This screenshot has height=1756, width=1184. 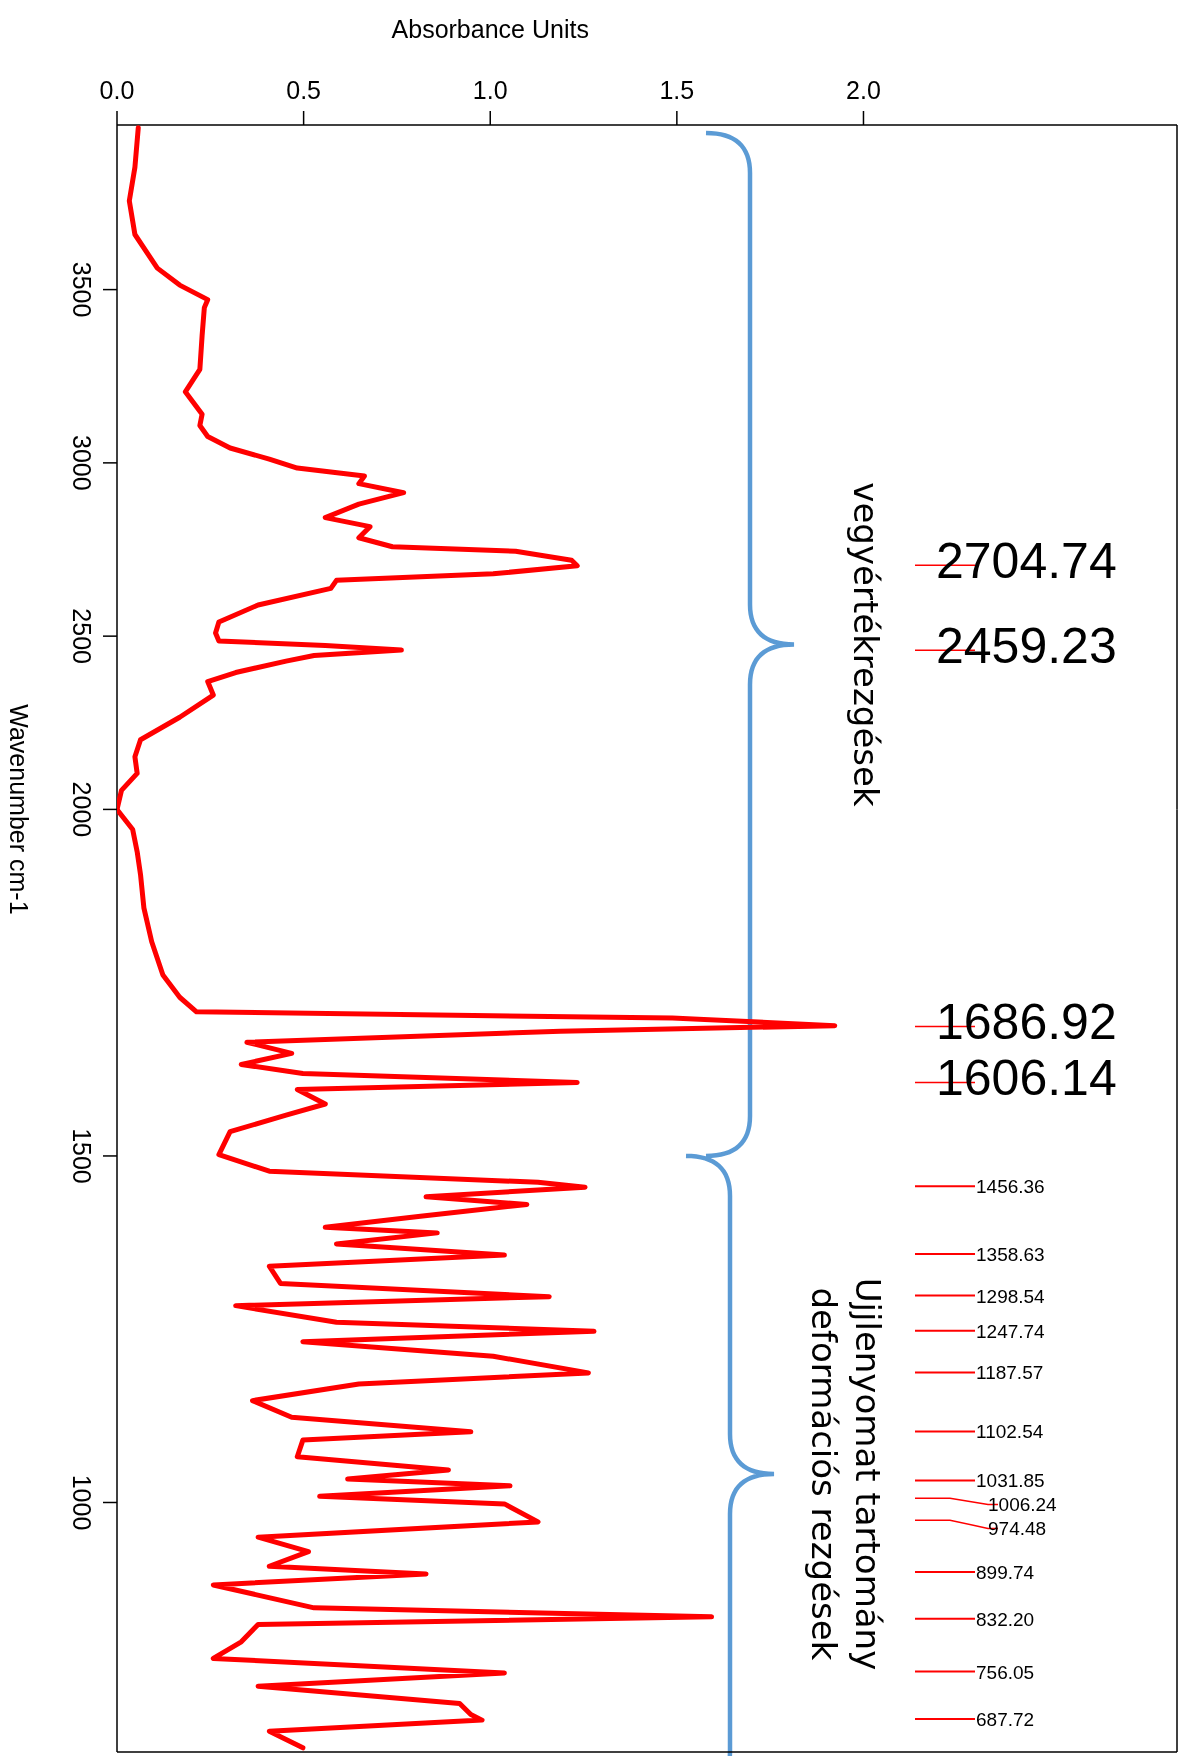 I want to click on x-tick-label: 1.0, so click(x=490, y=90).